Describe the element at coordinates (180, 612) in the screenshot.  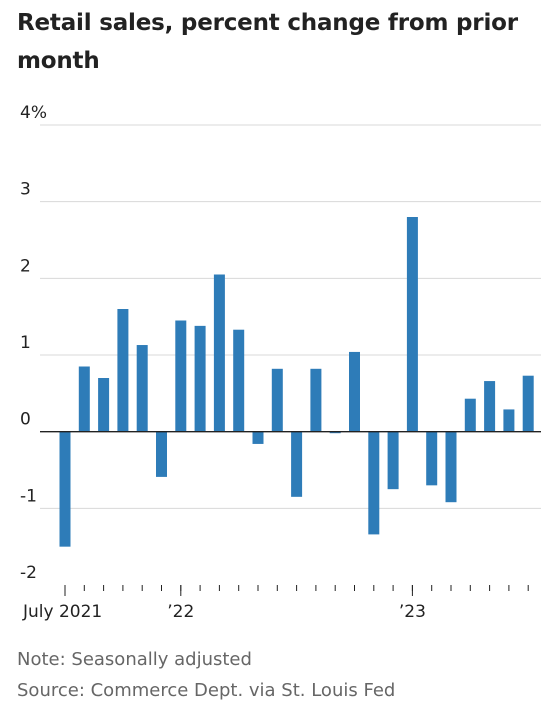
I see `x-tick-label: ’22` at that location.